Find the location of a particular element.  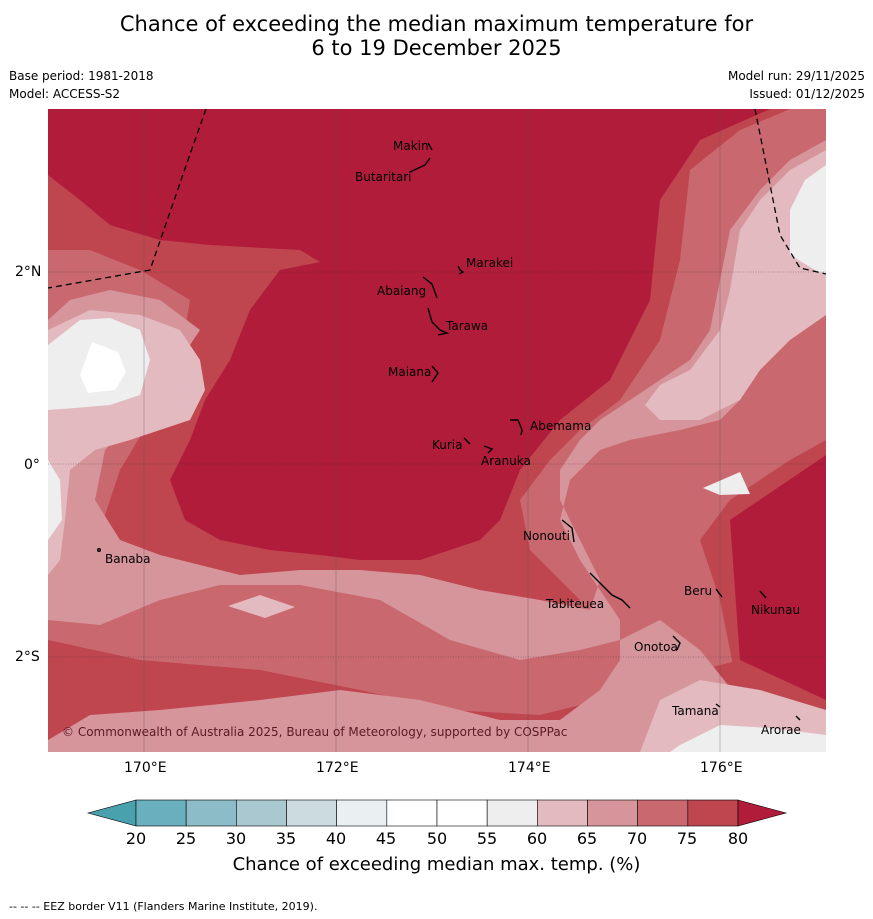

band-55-west2 is located at coordinates (55, 500).